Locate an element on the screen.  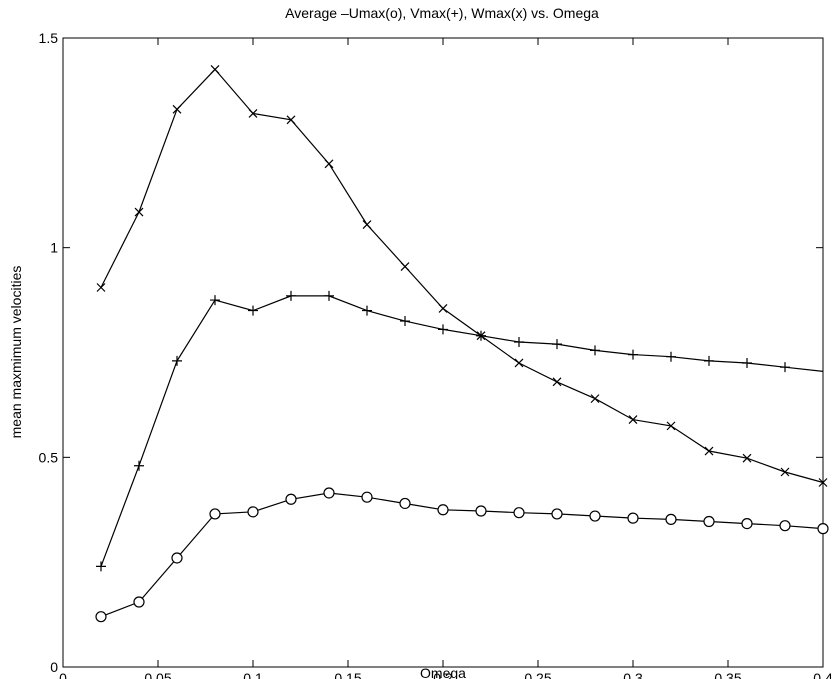
x-tick-label: 0.2 is located at coordinates (443, 674).